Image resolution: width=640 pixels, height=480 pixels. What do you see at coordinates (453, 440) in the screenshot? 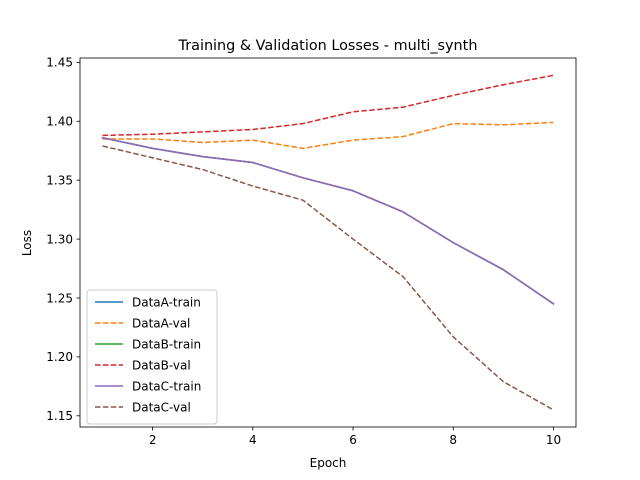
I see `x-tick-label: 8` at bounding box center [453, 440].